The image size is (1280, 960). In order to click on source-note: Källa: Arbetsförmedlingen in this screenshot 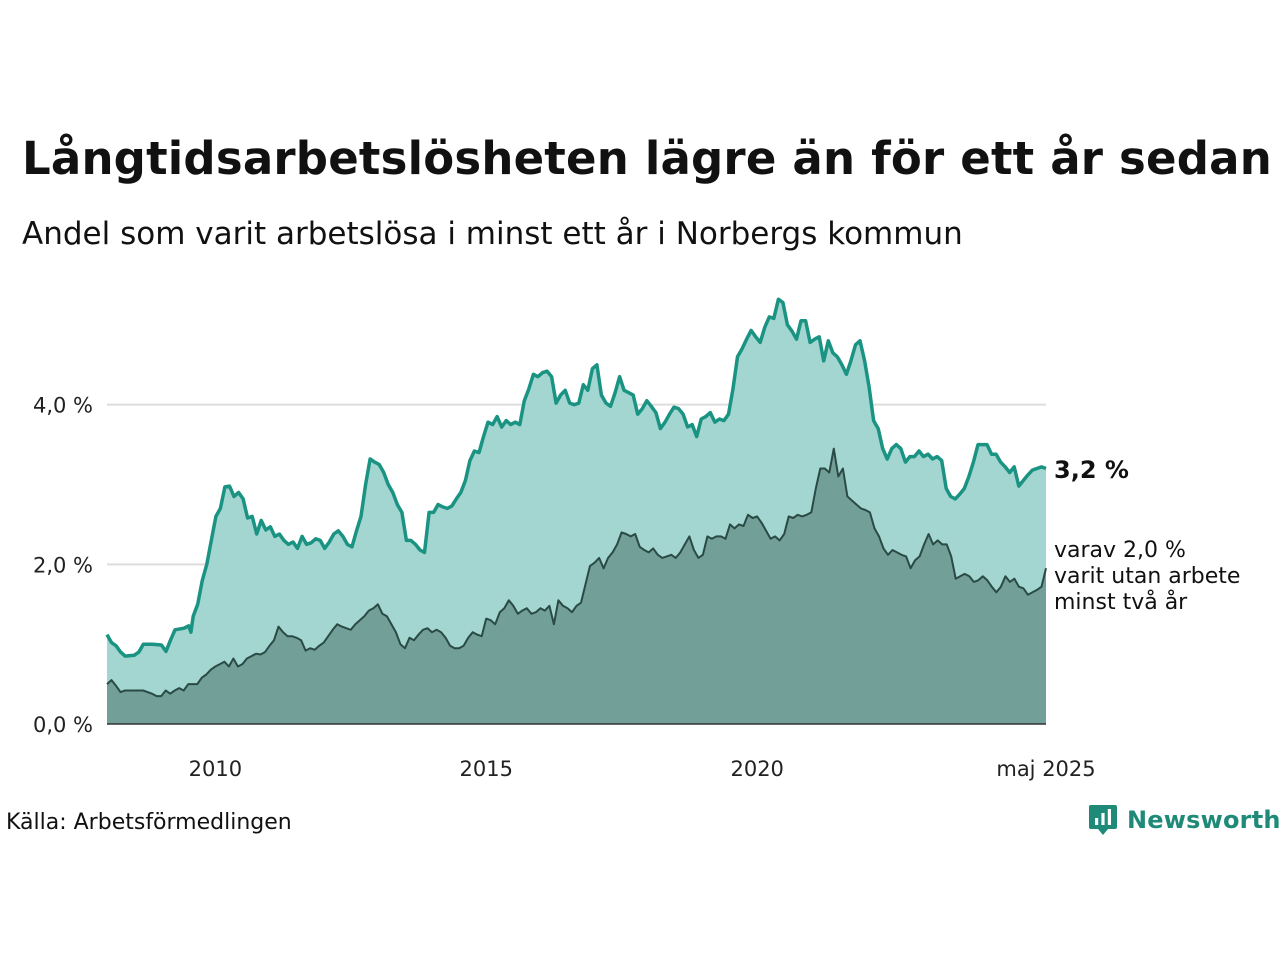, I will do `click(149, 822)`.